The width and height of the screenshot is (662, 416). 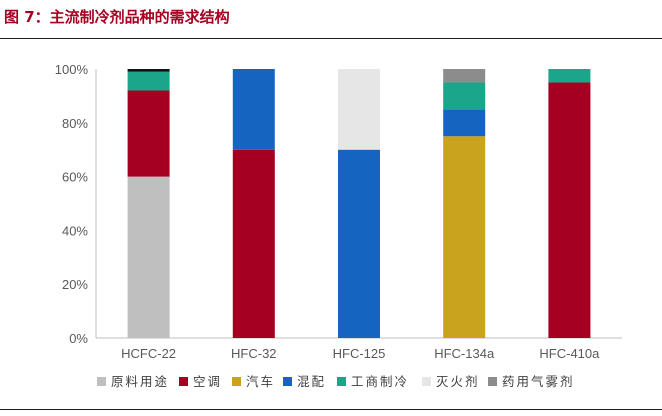 I want to click on legend-label: 汽车, so click(x=260, y=381).